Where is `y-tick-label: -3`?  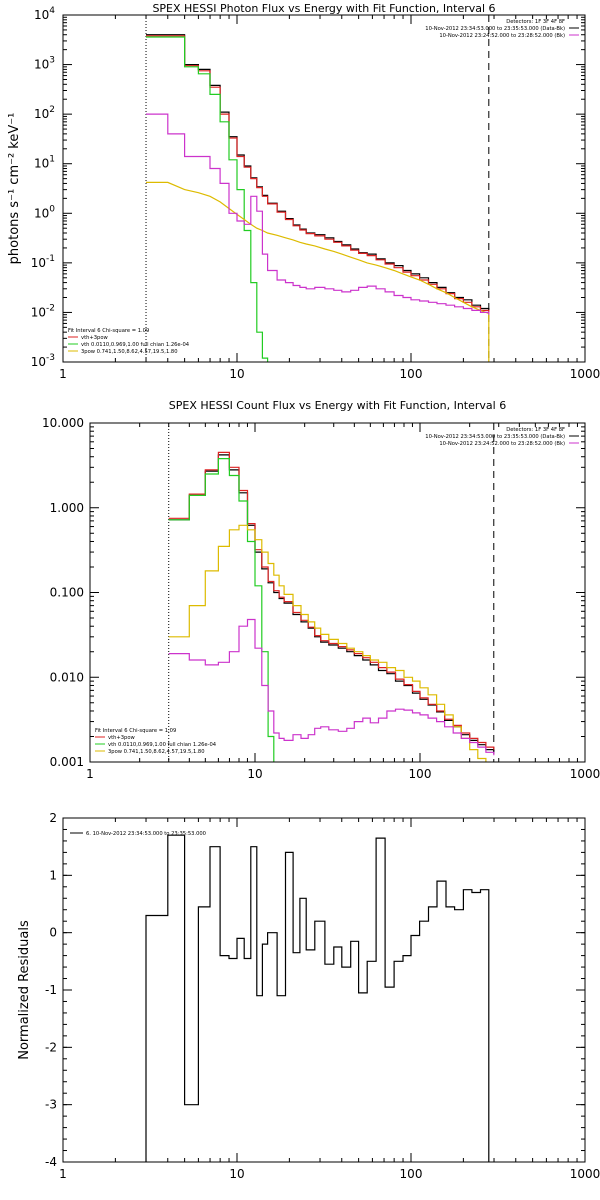 y-tick-label: -3 is located at coordinates (51, 1105).